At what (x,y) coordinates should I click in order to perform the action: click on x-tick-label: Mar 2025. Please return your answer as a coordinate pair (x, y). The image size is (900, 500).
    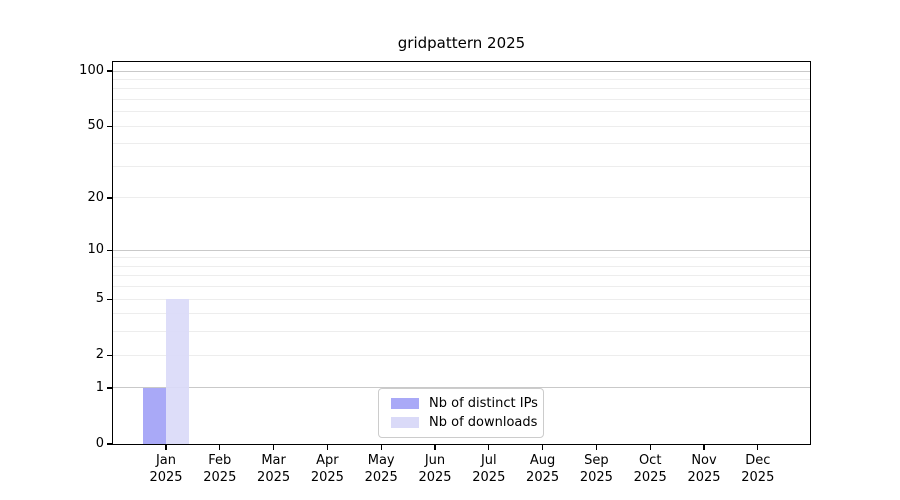
    Looking at the image, I should click on (274, 469).